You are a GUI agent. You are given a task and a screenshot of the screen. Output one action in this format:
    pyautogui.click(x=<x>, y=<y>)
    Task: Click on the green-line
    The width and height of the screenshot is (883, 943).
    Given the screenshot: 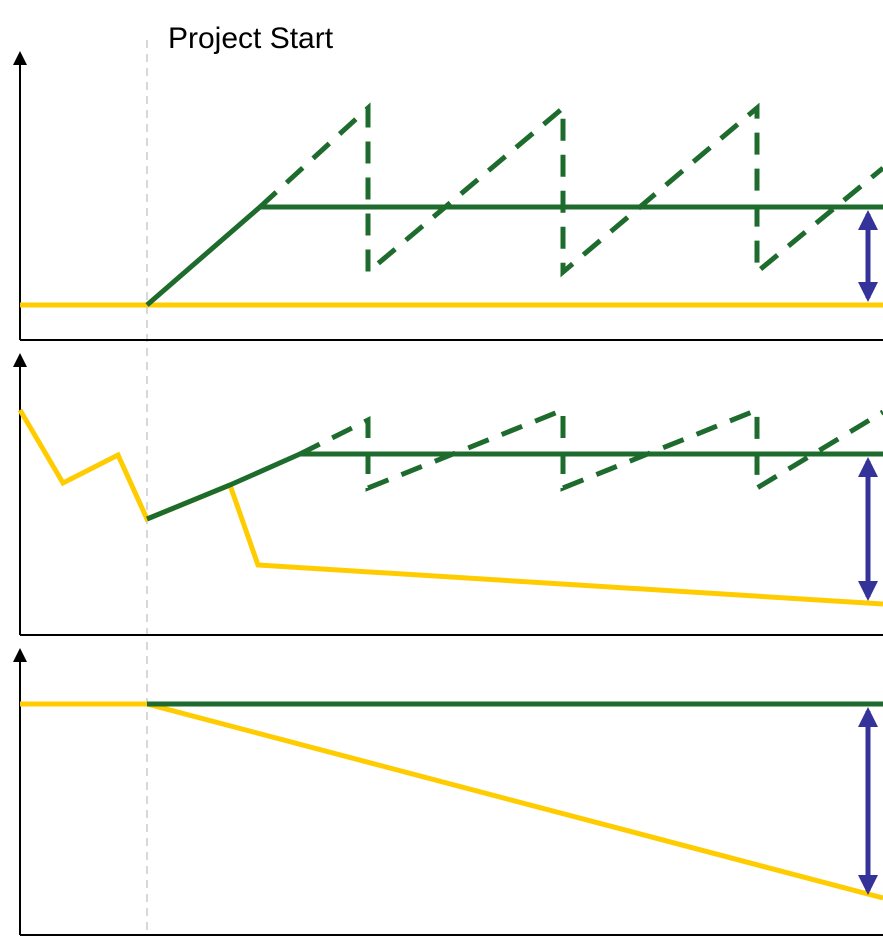 What is the action you would take?
    pyautogui.click(x=514, y=486)
    